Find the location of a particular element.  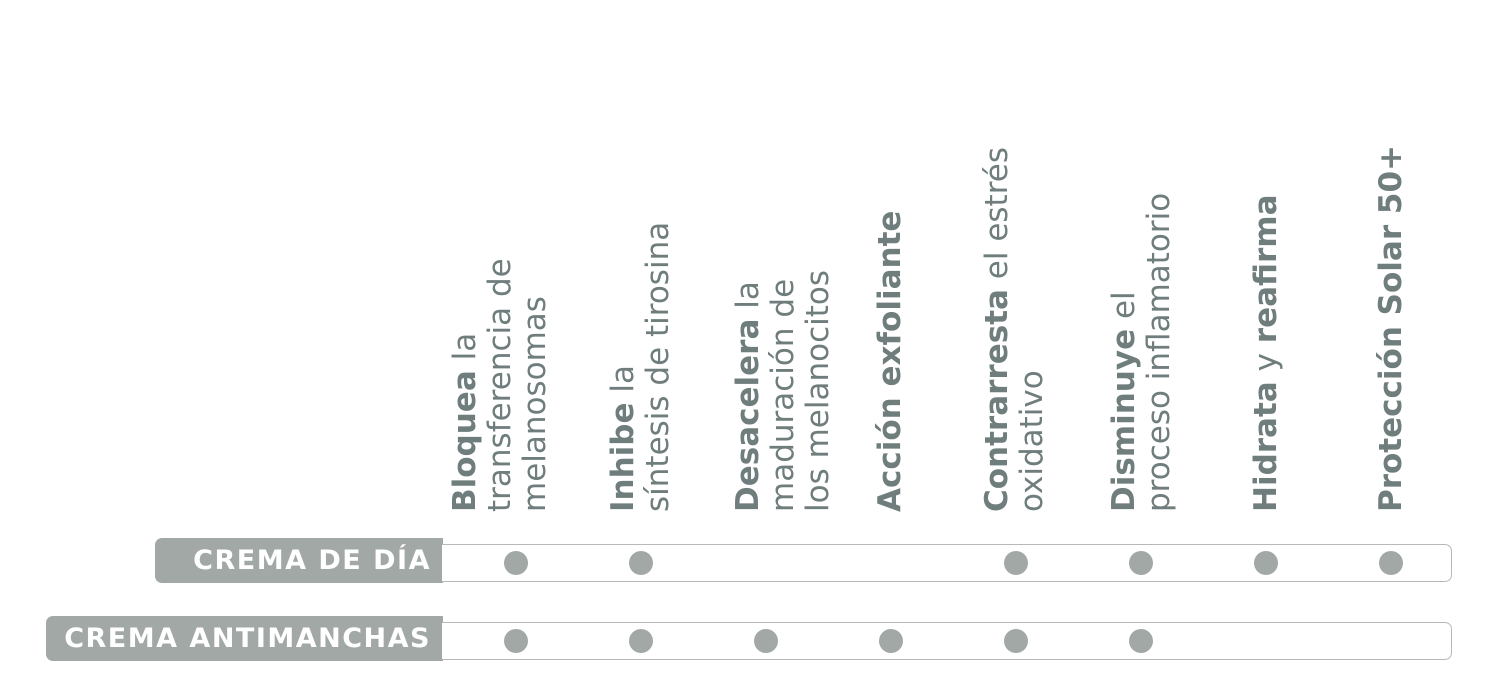

column-bold-text: Bloquea is located at coordinates (465, 441).